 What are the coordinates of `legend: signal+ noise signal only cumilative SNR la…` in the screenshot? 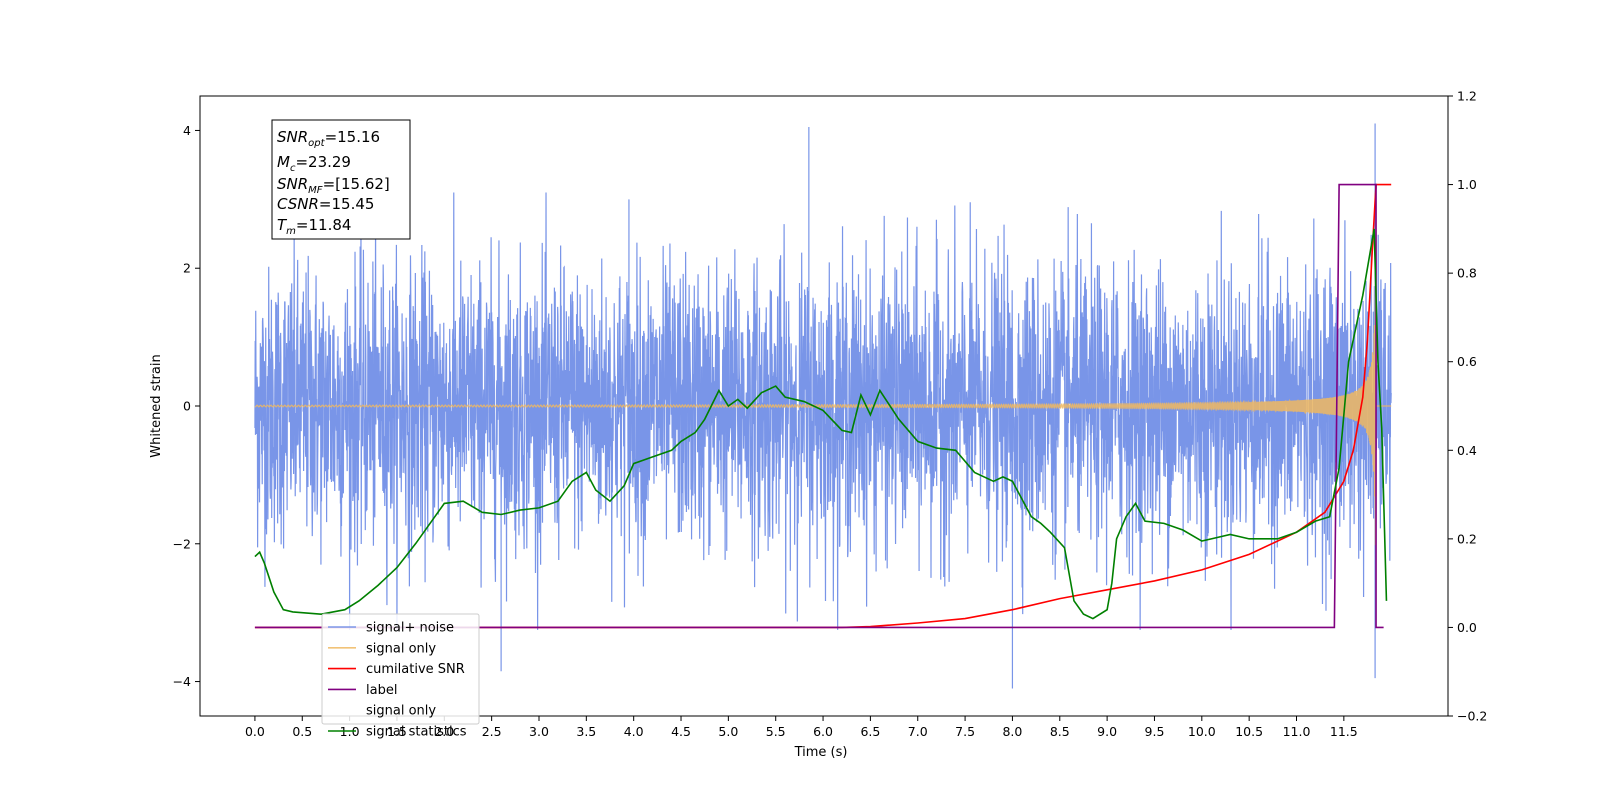 It's located at (400, 676).